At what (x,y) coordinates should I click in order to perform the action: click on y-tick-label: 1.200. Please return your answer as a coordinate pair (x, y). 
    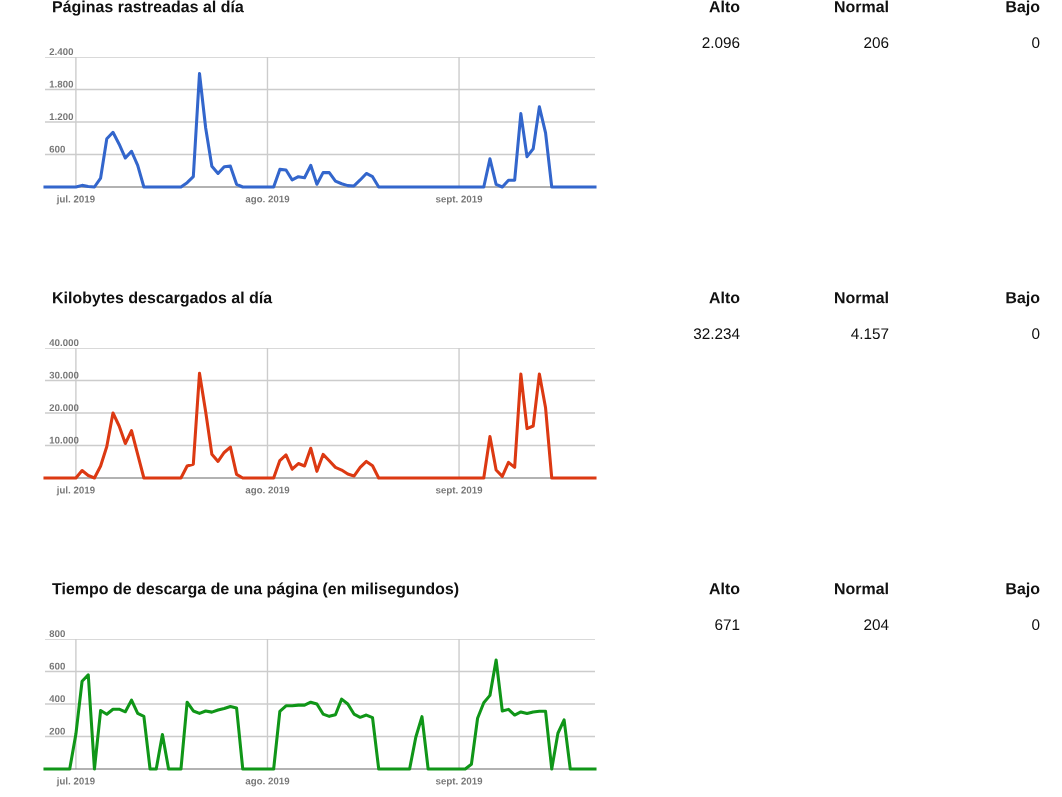
    Looking at the image, I should click on (61, 117).